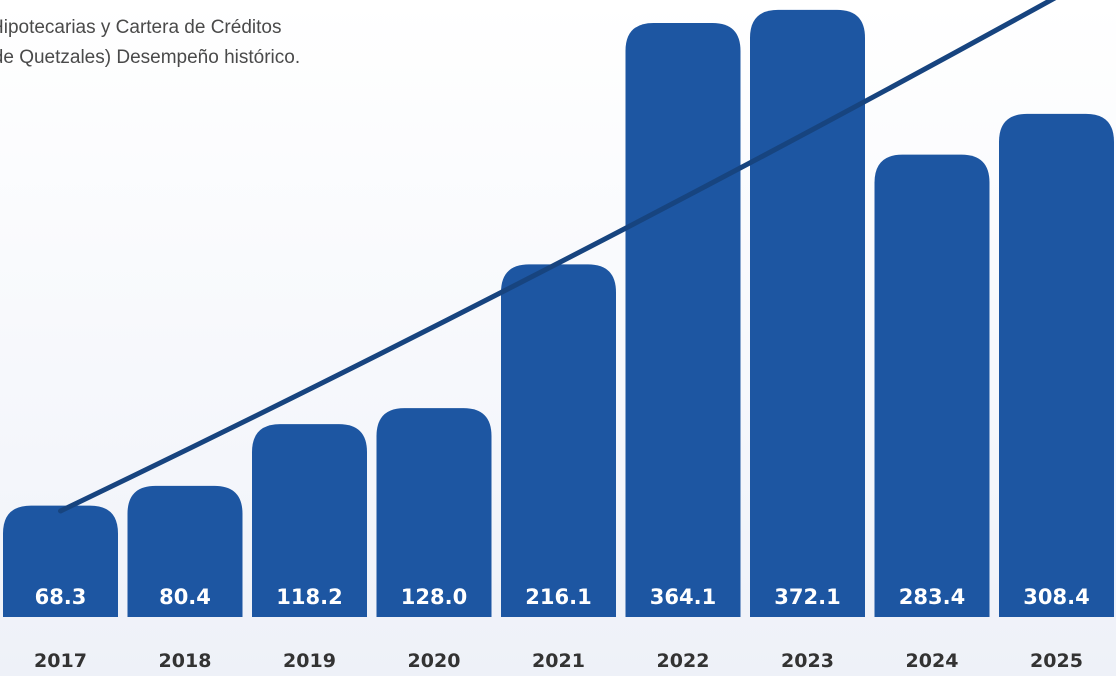 The width and height of the screenshot is (1116, 676). Describe the element at coordinates (683, 320) in the screenshot. I see `bar-2022` at that location.